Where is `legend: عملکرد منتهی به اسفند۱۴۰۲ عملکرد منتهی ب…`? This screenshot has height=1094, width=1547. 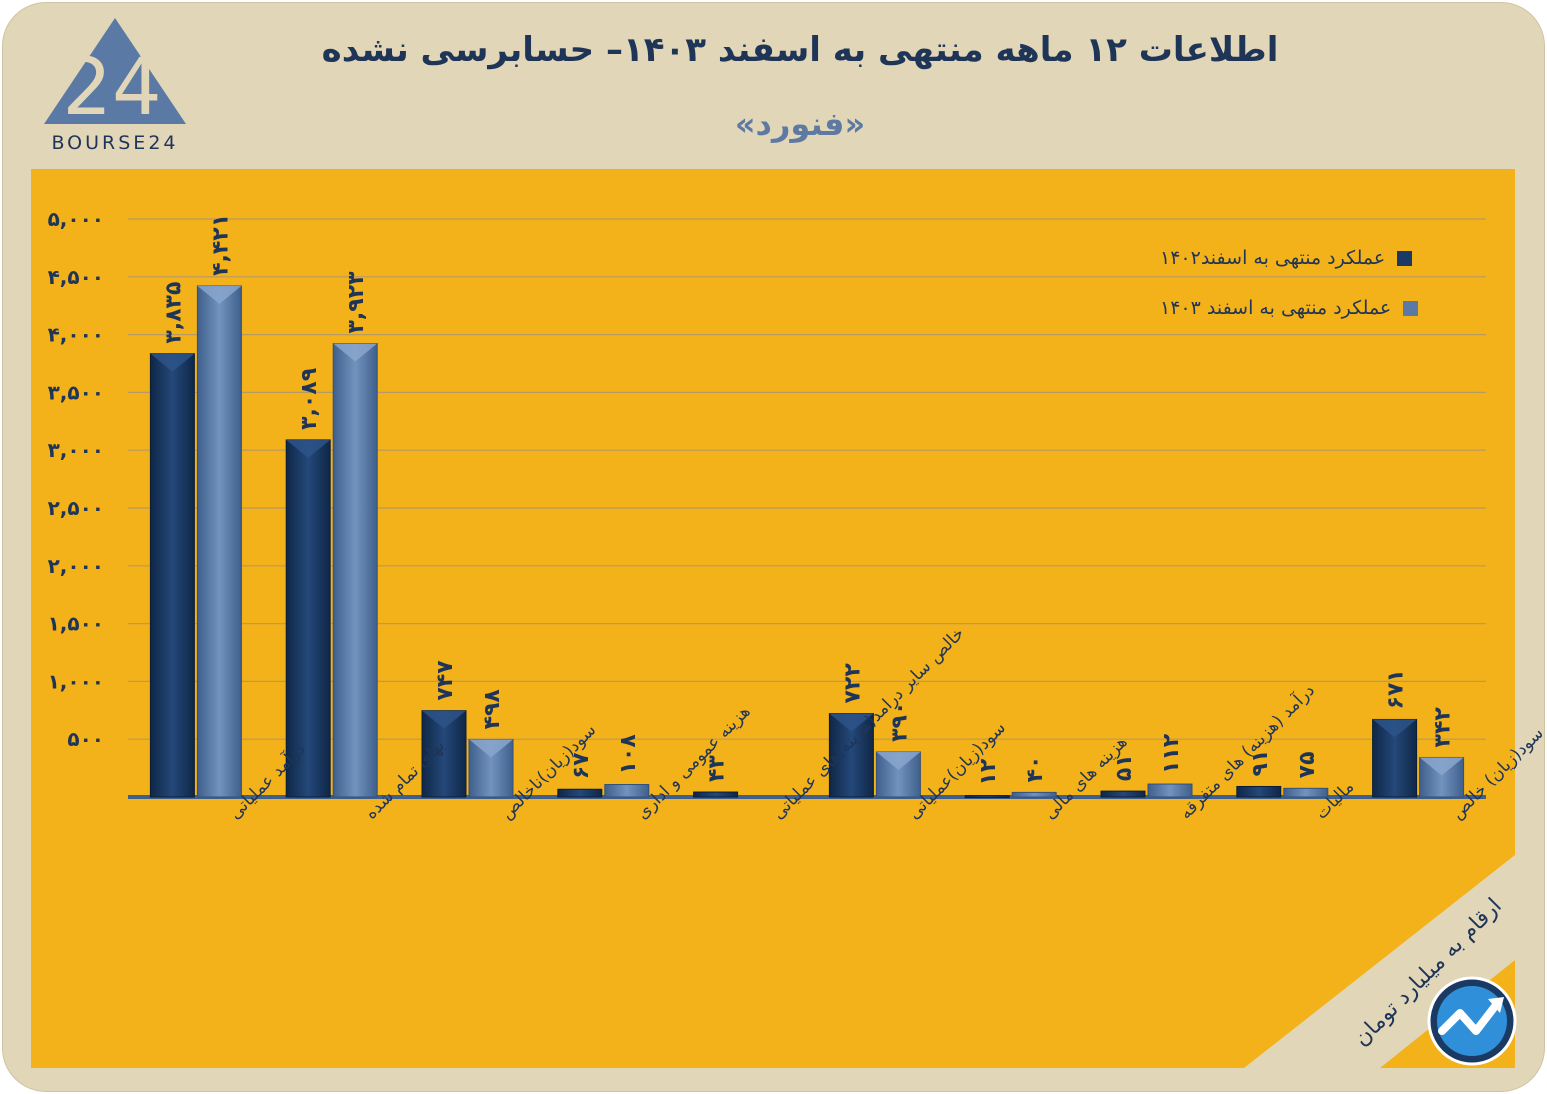 legend: عملکرد منتهی به اسفند۱۴۰۲ عملکرد منتهی ب… is located at coordinates (1320, 293).